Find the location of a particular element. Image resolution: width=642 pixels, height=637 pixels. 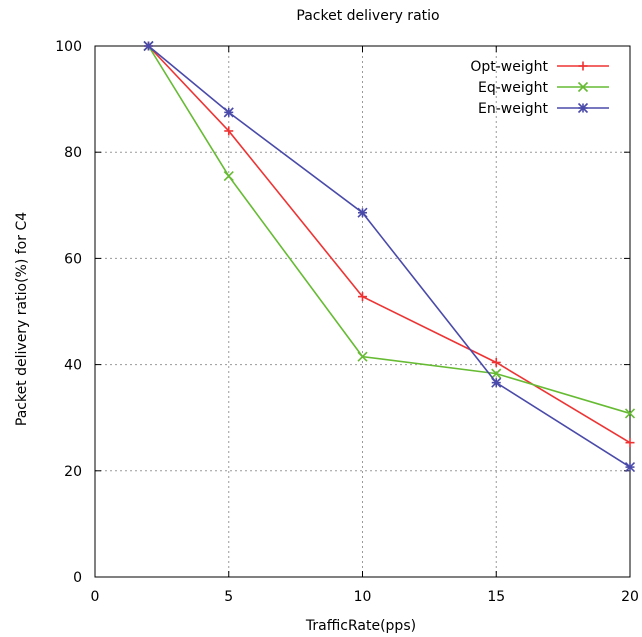

x-tick-label: 0 is located at coordinates (95, 597).